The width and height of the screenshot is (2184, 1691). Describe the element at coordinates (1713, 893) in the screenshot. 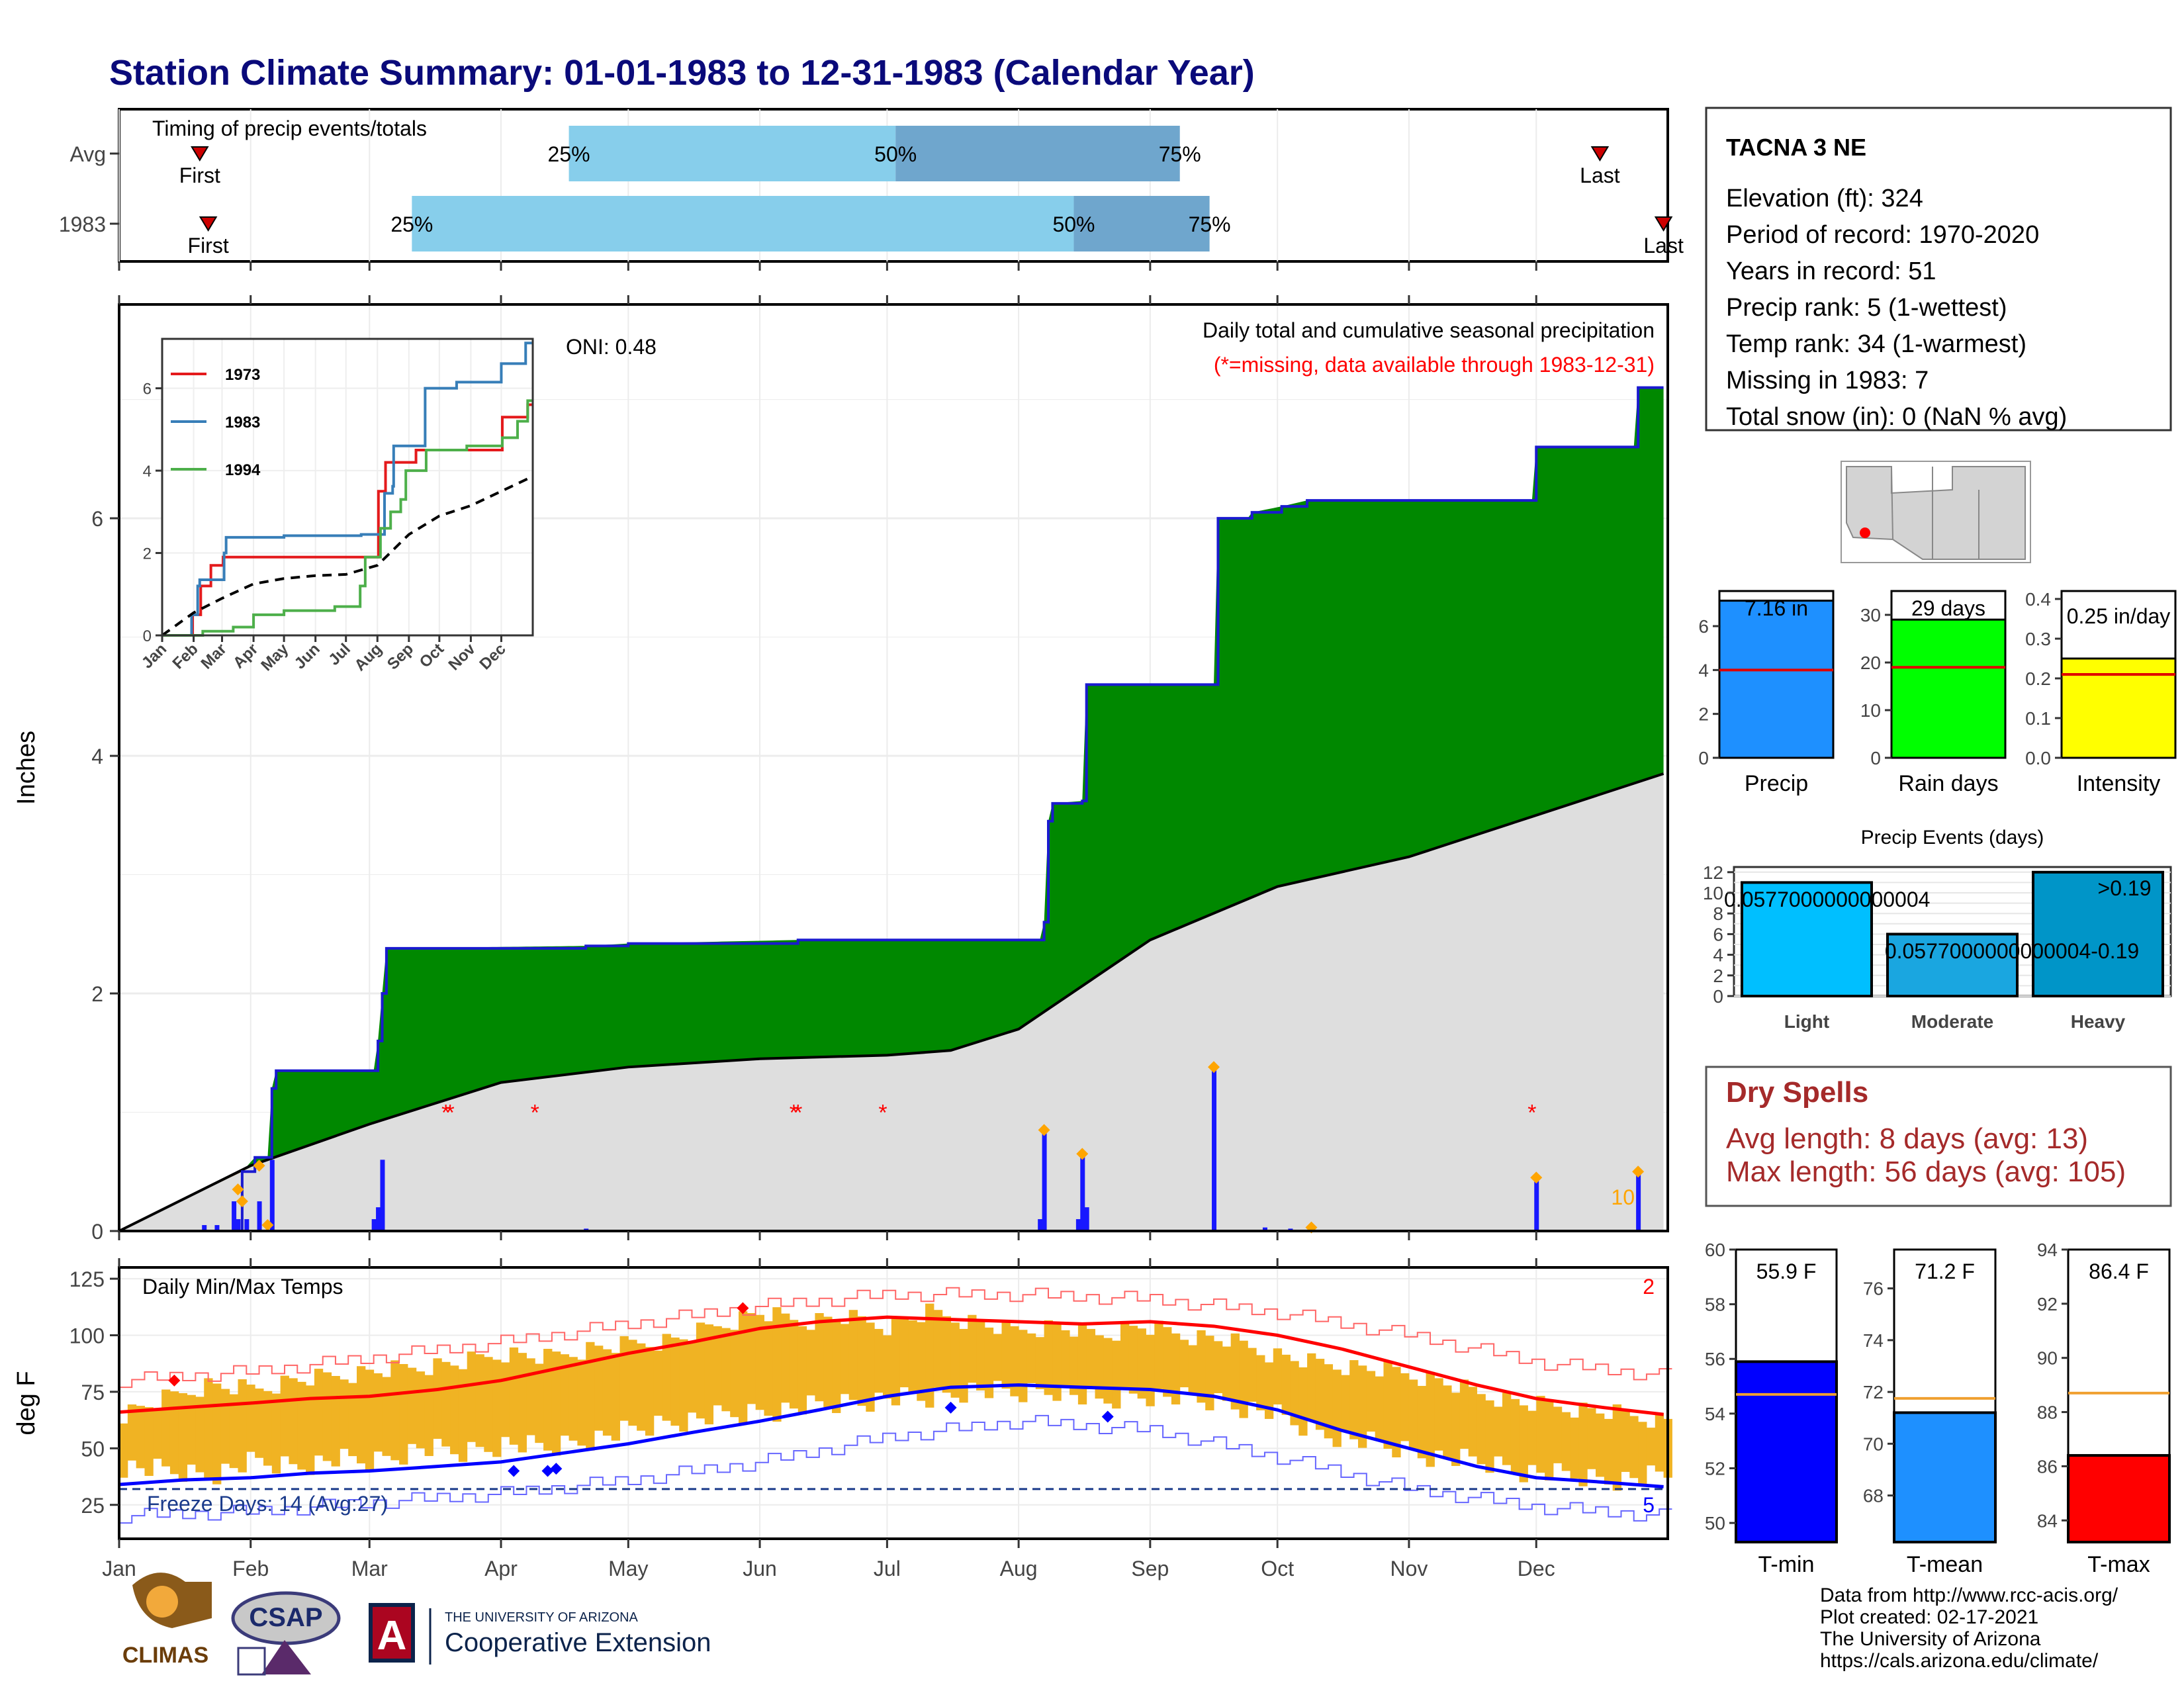

I see `precip-events-ytick-label: 10` at that location.